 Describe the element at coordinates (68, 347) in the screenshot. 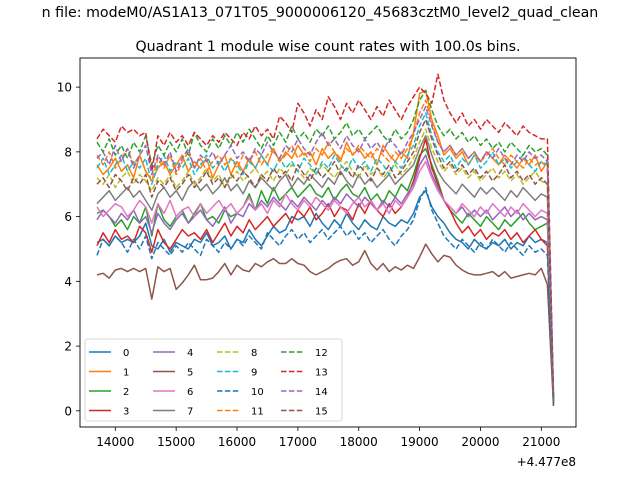

I see `y-tick-label: 2` at that location.